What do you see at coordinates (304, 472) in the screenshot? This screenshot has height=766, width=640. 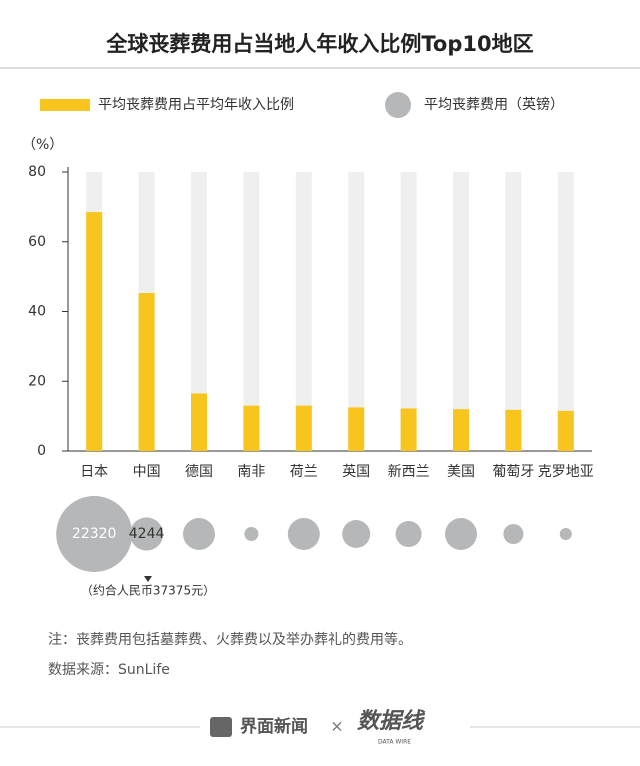 I see `x-tick-label: 荷兰` at bounding box center [304, 472].